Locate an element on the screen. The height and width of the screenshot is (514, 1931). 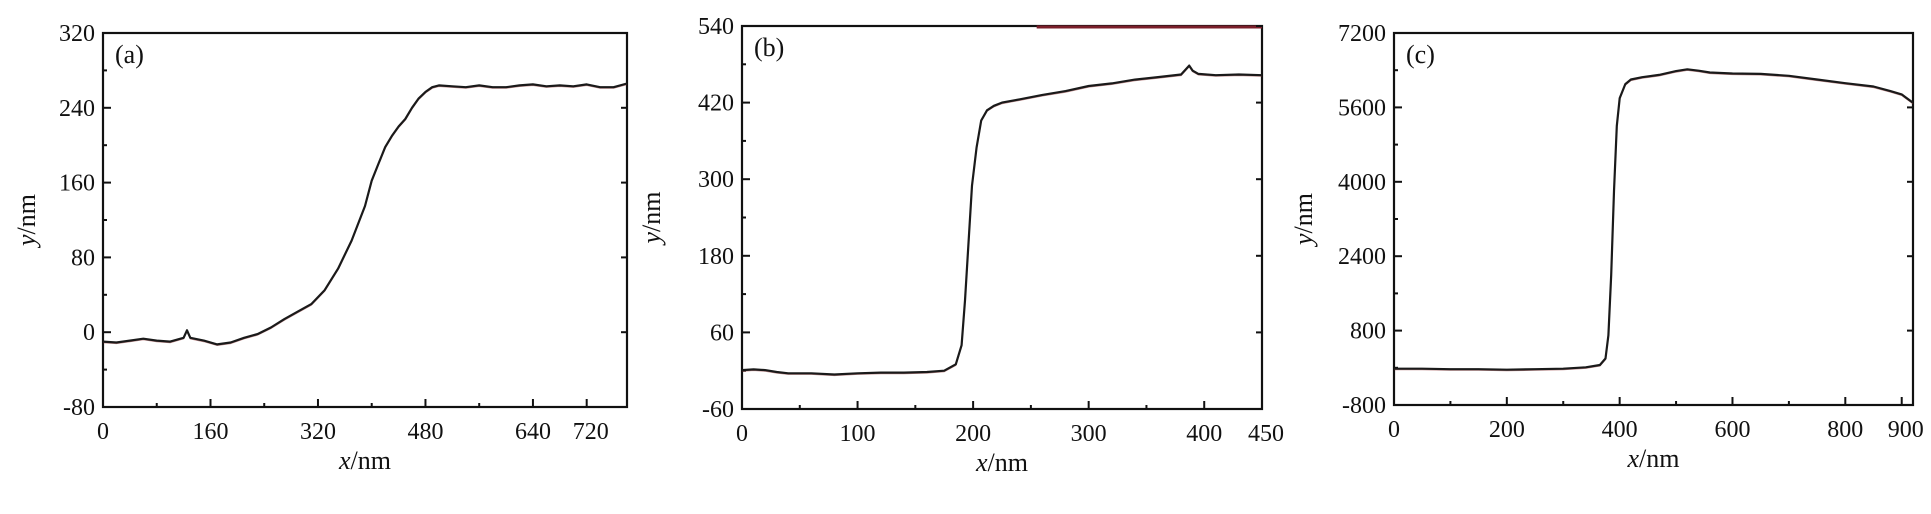
panel-label: (c) is located at coordinates (1420, 54).